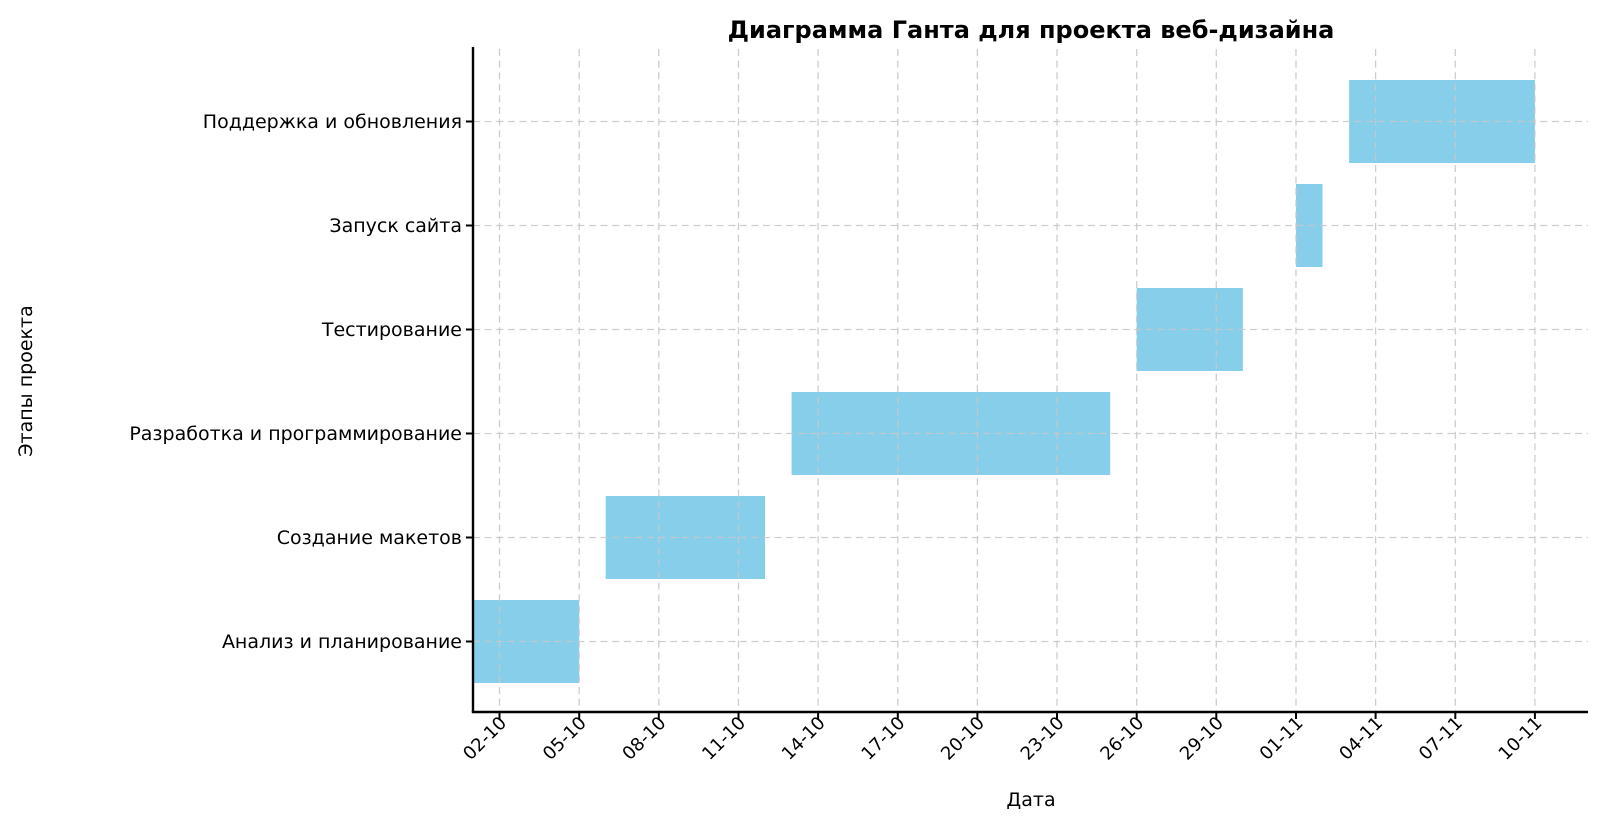 This screenshot has height=833, width=1600. What do you see at coordinates (883, 739) in the screenshot?
I see `x-tick-label: 17-10` at bounding box center [883, 739].